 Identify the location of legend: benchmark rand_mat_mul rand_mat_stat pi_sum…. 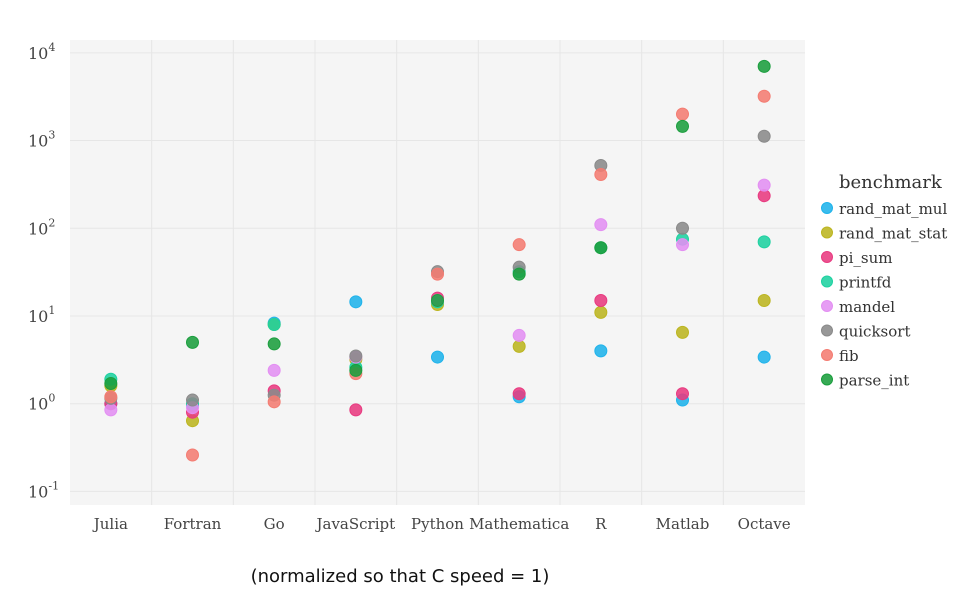
(884, 281).